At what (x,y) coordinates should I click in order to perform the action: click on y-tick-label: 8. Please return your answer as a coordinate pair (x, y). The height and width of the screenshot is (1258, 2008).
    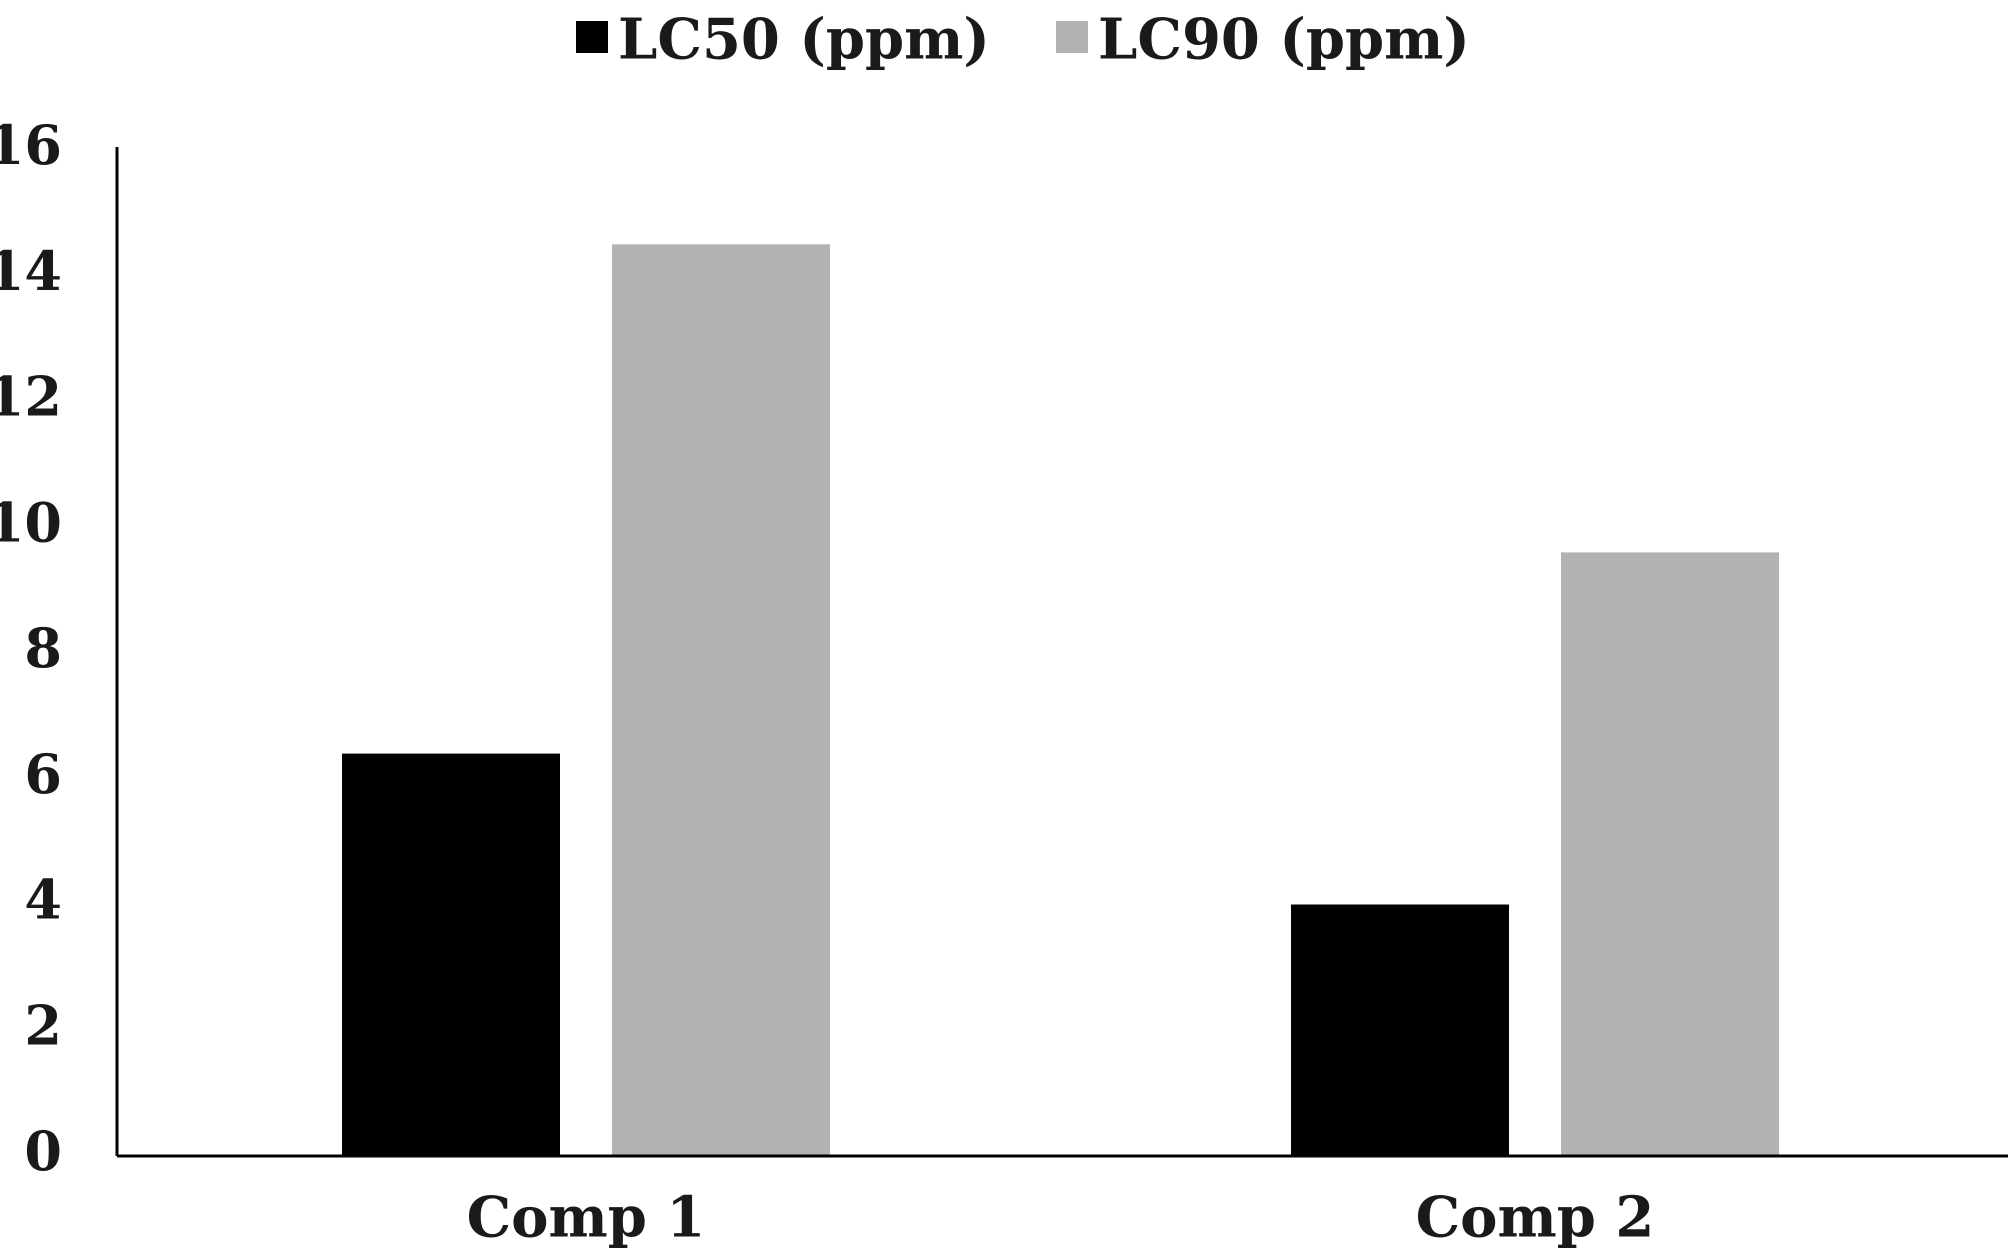
    Looking at the image, I should click on (43, 648).